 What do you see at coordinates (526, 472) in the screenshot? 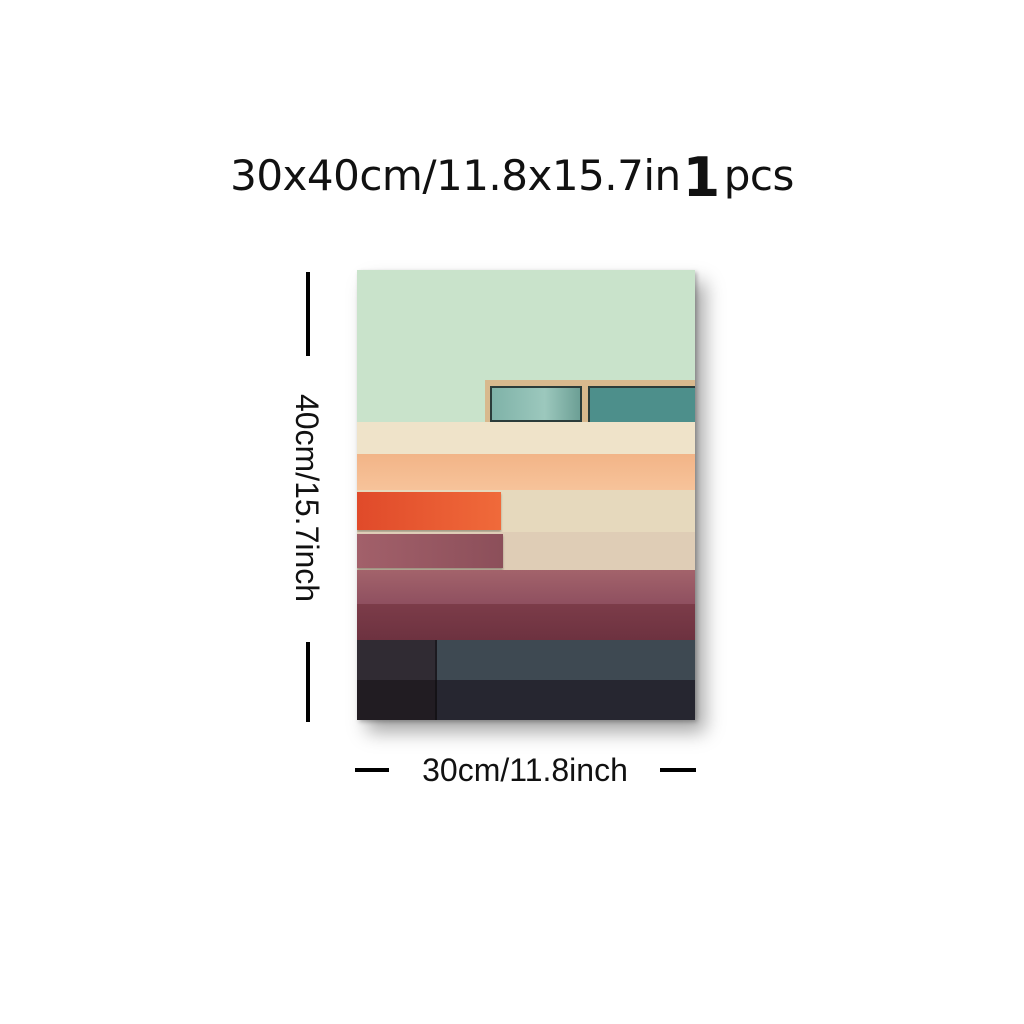
I see `band-peach` at bounding box center [526, 472].